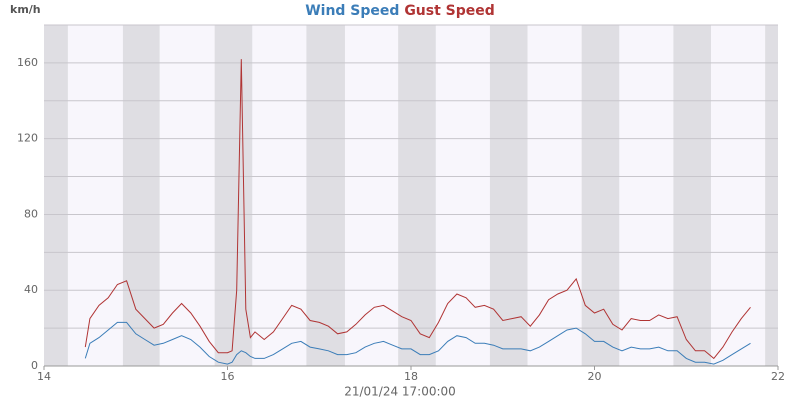  I want to click on x-axis-label: 21/01/24 17:00:00, so click(400, 392).